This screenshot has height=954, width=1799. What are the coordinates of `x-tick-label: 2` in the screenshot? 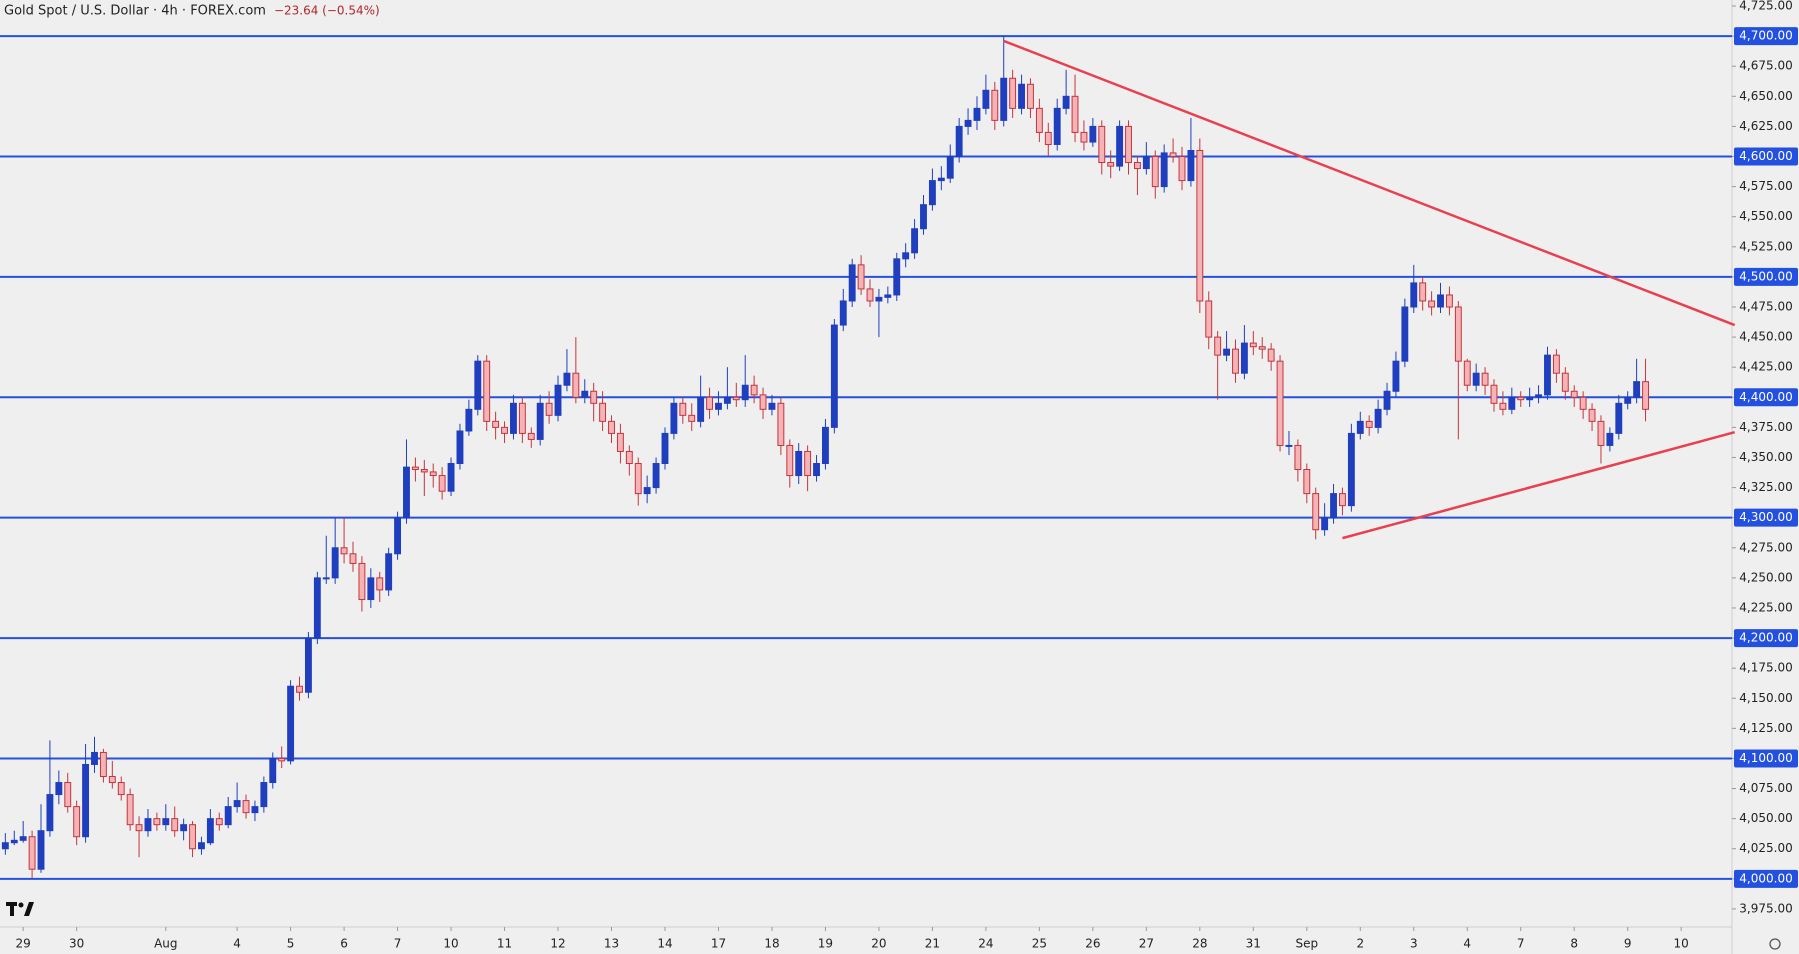 It's located at (1360, 944).